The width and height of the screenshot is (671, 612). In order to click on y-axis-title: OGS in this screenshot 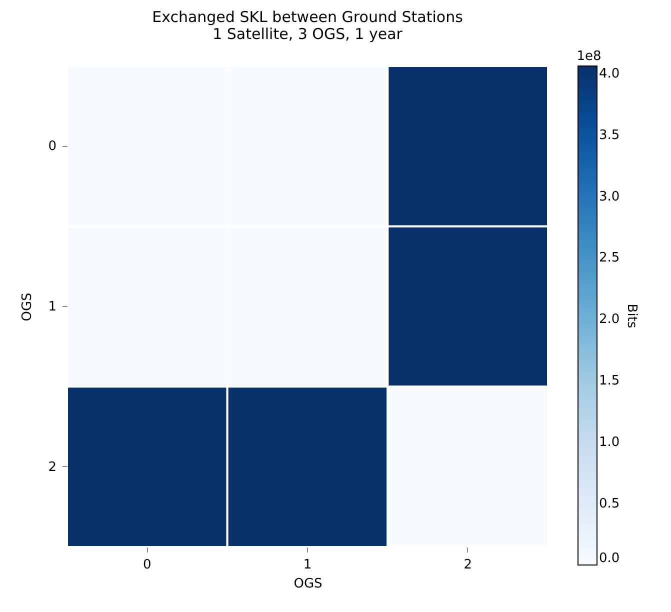, I will do `click(28, 307)`.